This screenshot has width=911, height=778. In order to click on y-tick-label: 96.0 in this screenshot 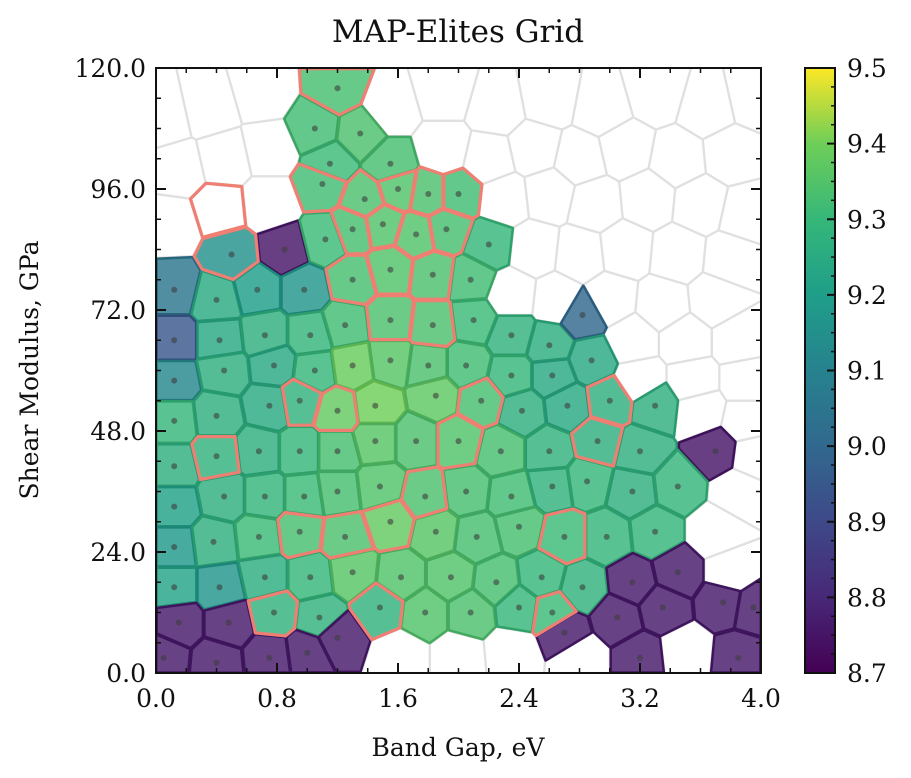, I will do `click(118, 189)`.